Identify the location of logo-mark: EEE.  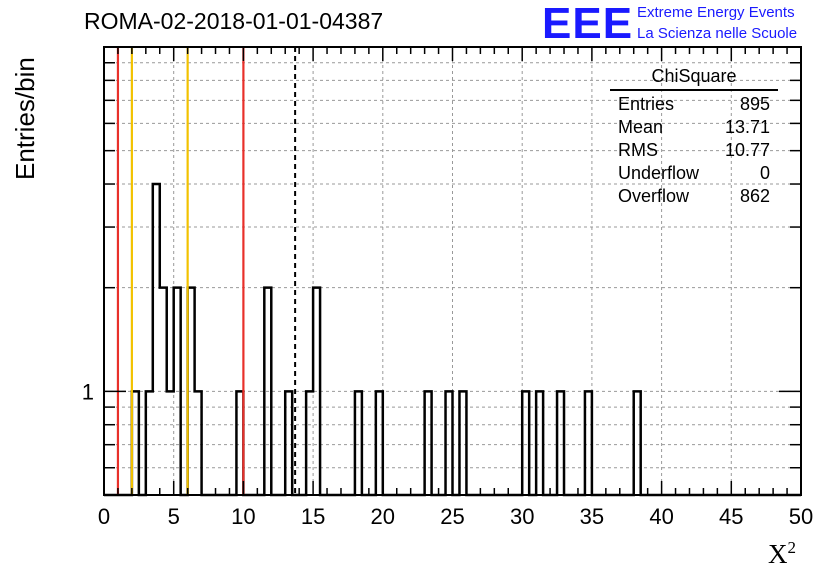
(588, 24).